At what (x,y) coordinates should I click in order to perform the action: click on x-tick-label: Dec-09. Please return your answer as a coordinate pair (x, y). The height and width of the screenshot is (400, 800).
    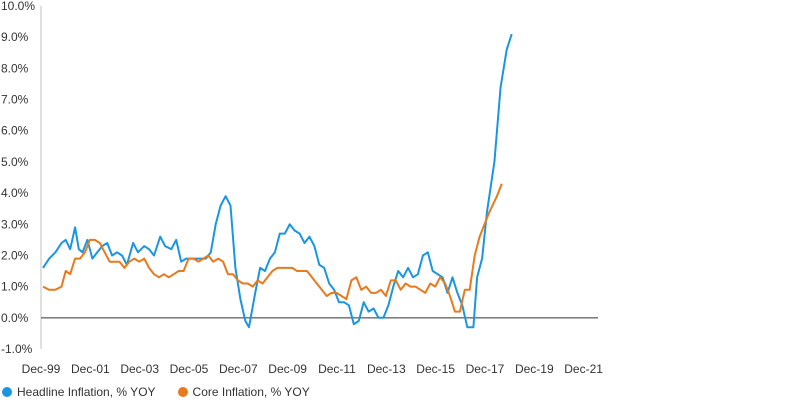
    Looking at the image, I should click on (287, 369).